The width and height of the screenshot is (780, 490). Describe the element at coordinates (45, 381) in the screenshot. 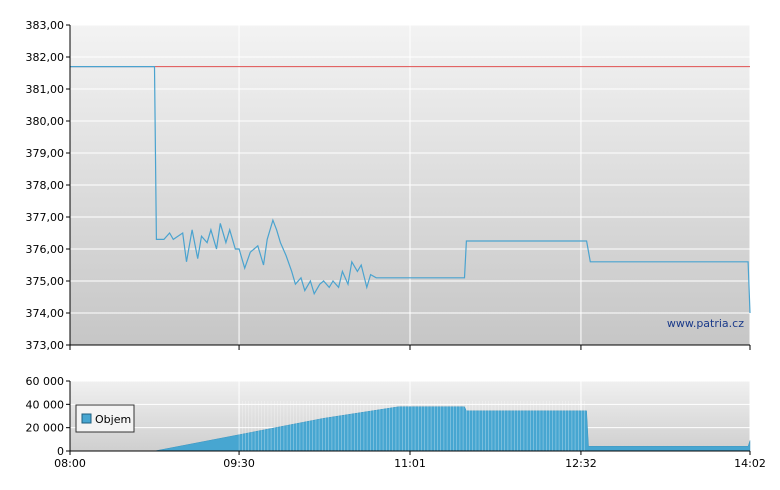

I see `volume-y-tick-label: 60 000` at that location.